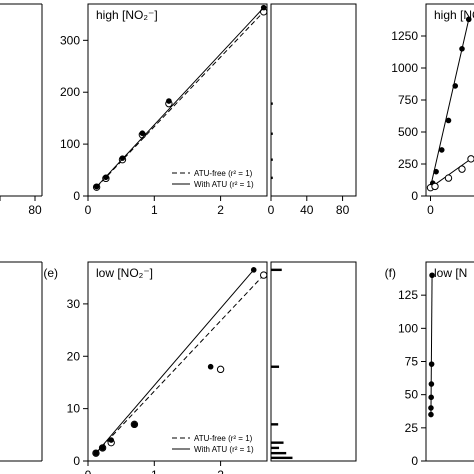 The width and height of the screenshot is (474, 474). I want to click on mid-bottom-legend-label: With ATU (r² = 1), so click(224, 449).